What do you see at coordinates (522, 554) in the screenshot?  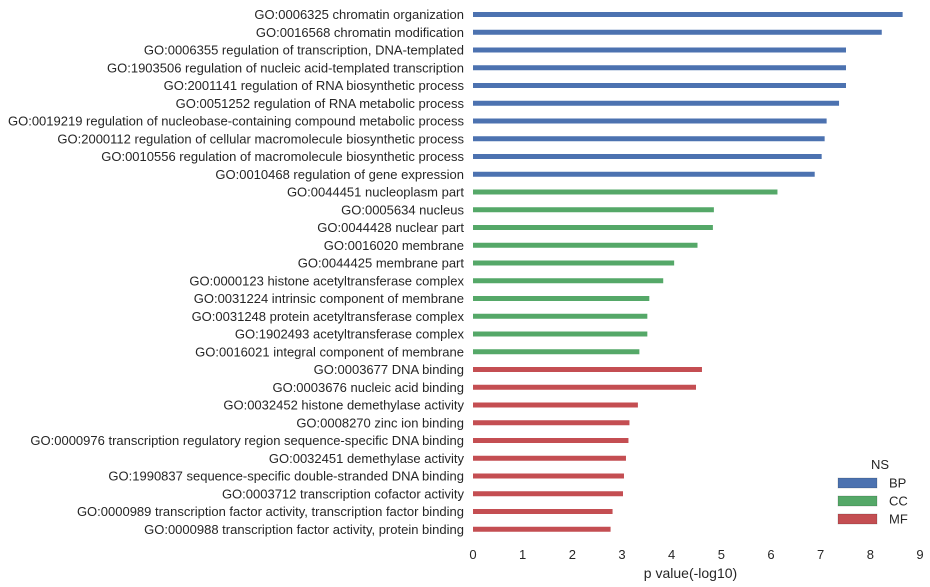 I see `x-tick-label: 1` at bounding box center [522, 554].